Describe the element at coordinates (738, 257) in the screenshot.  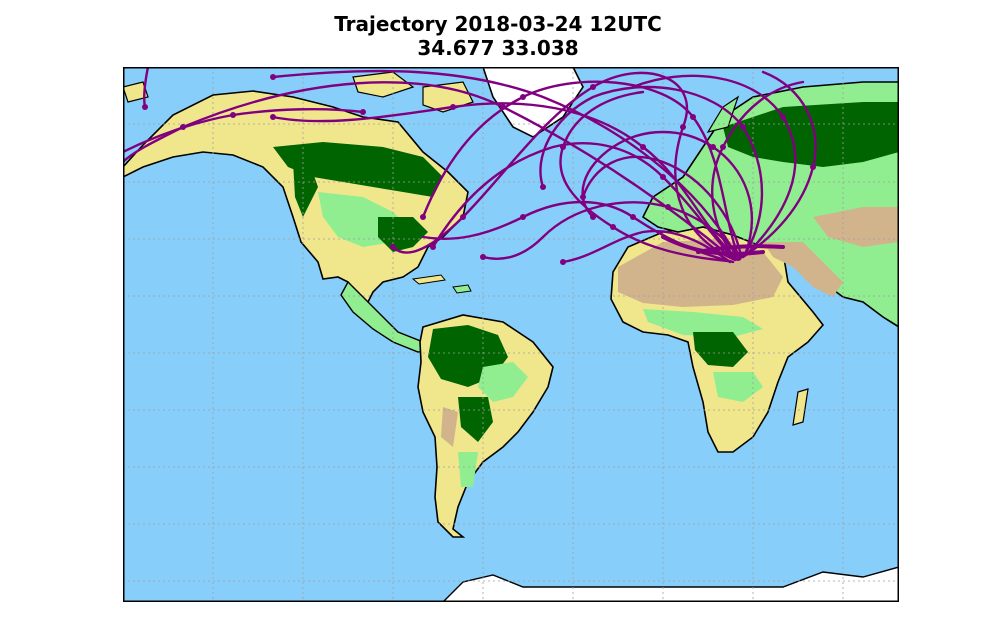
I see `trajectory-origin-marker` at that location.